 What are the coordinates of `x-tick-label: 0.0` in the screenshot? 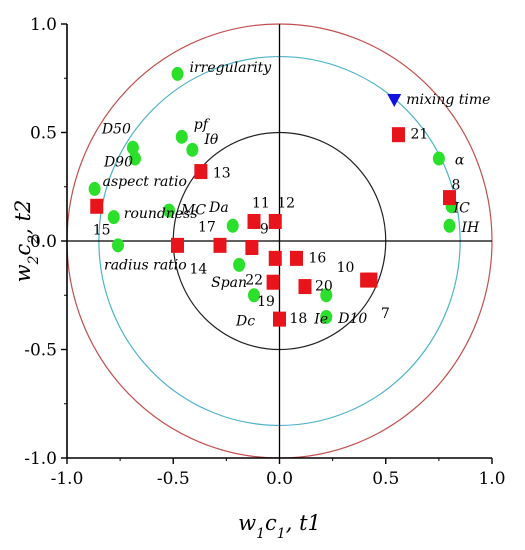 It's located at (279, 479).